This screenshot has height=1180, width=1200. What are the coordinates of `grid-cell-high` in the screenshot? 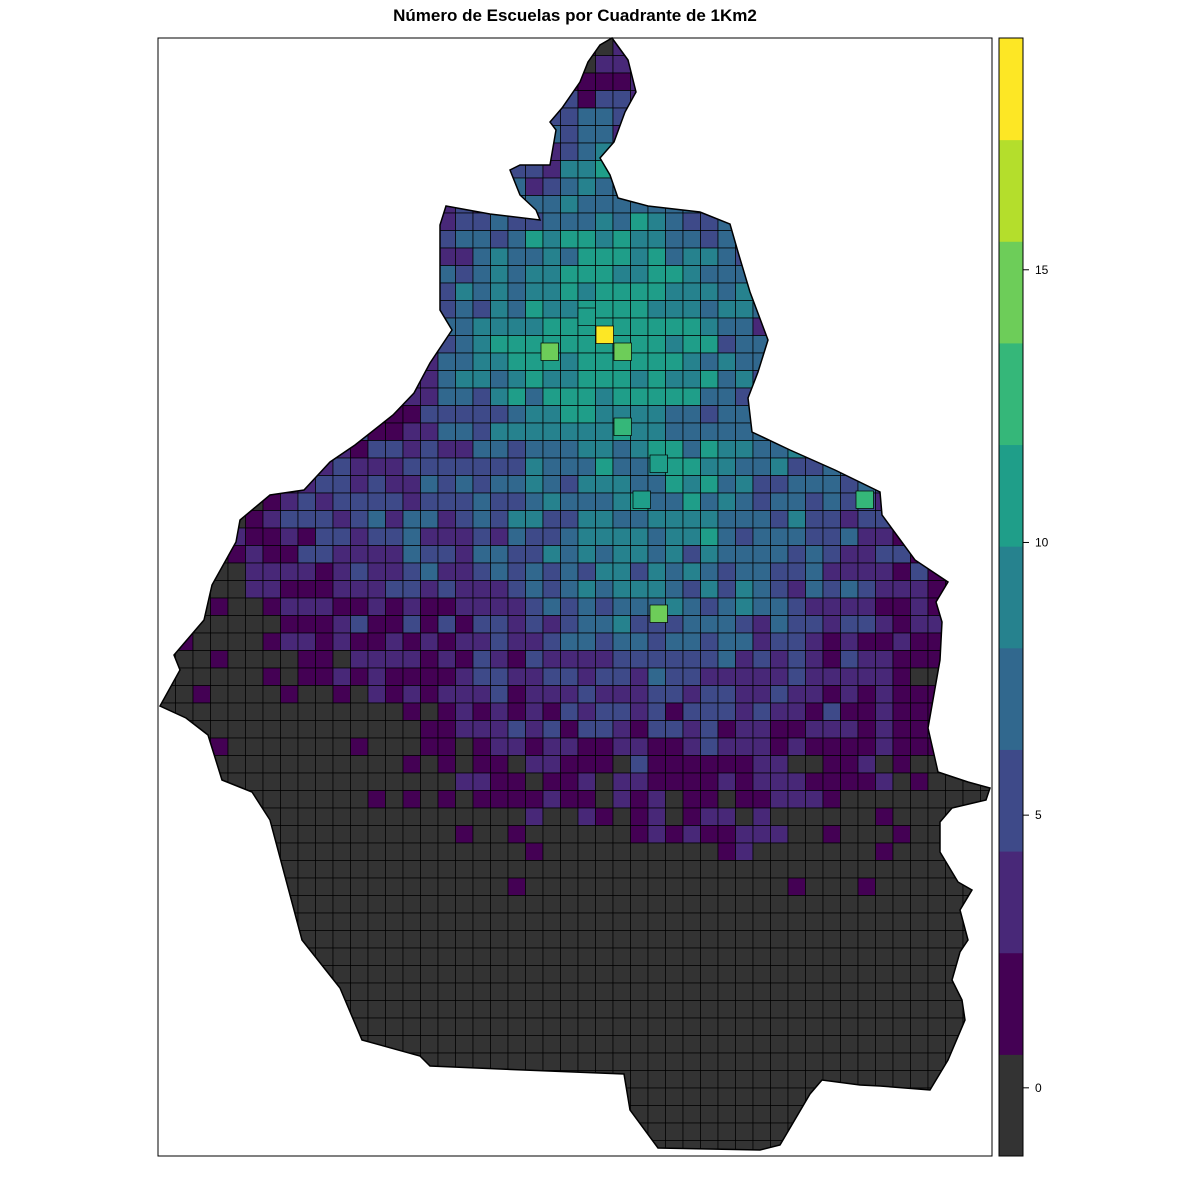 It's located at (622, 351).